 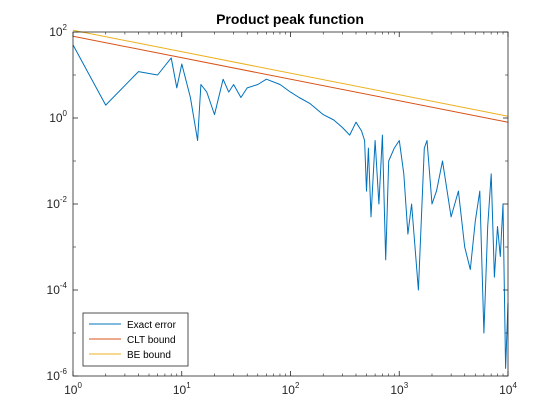 What do you see at coordinates (58, 31) in the screenshot?
I see `y-tick-label-4: 10²` at bounding box center [58, 31].